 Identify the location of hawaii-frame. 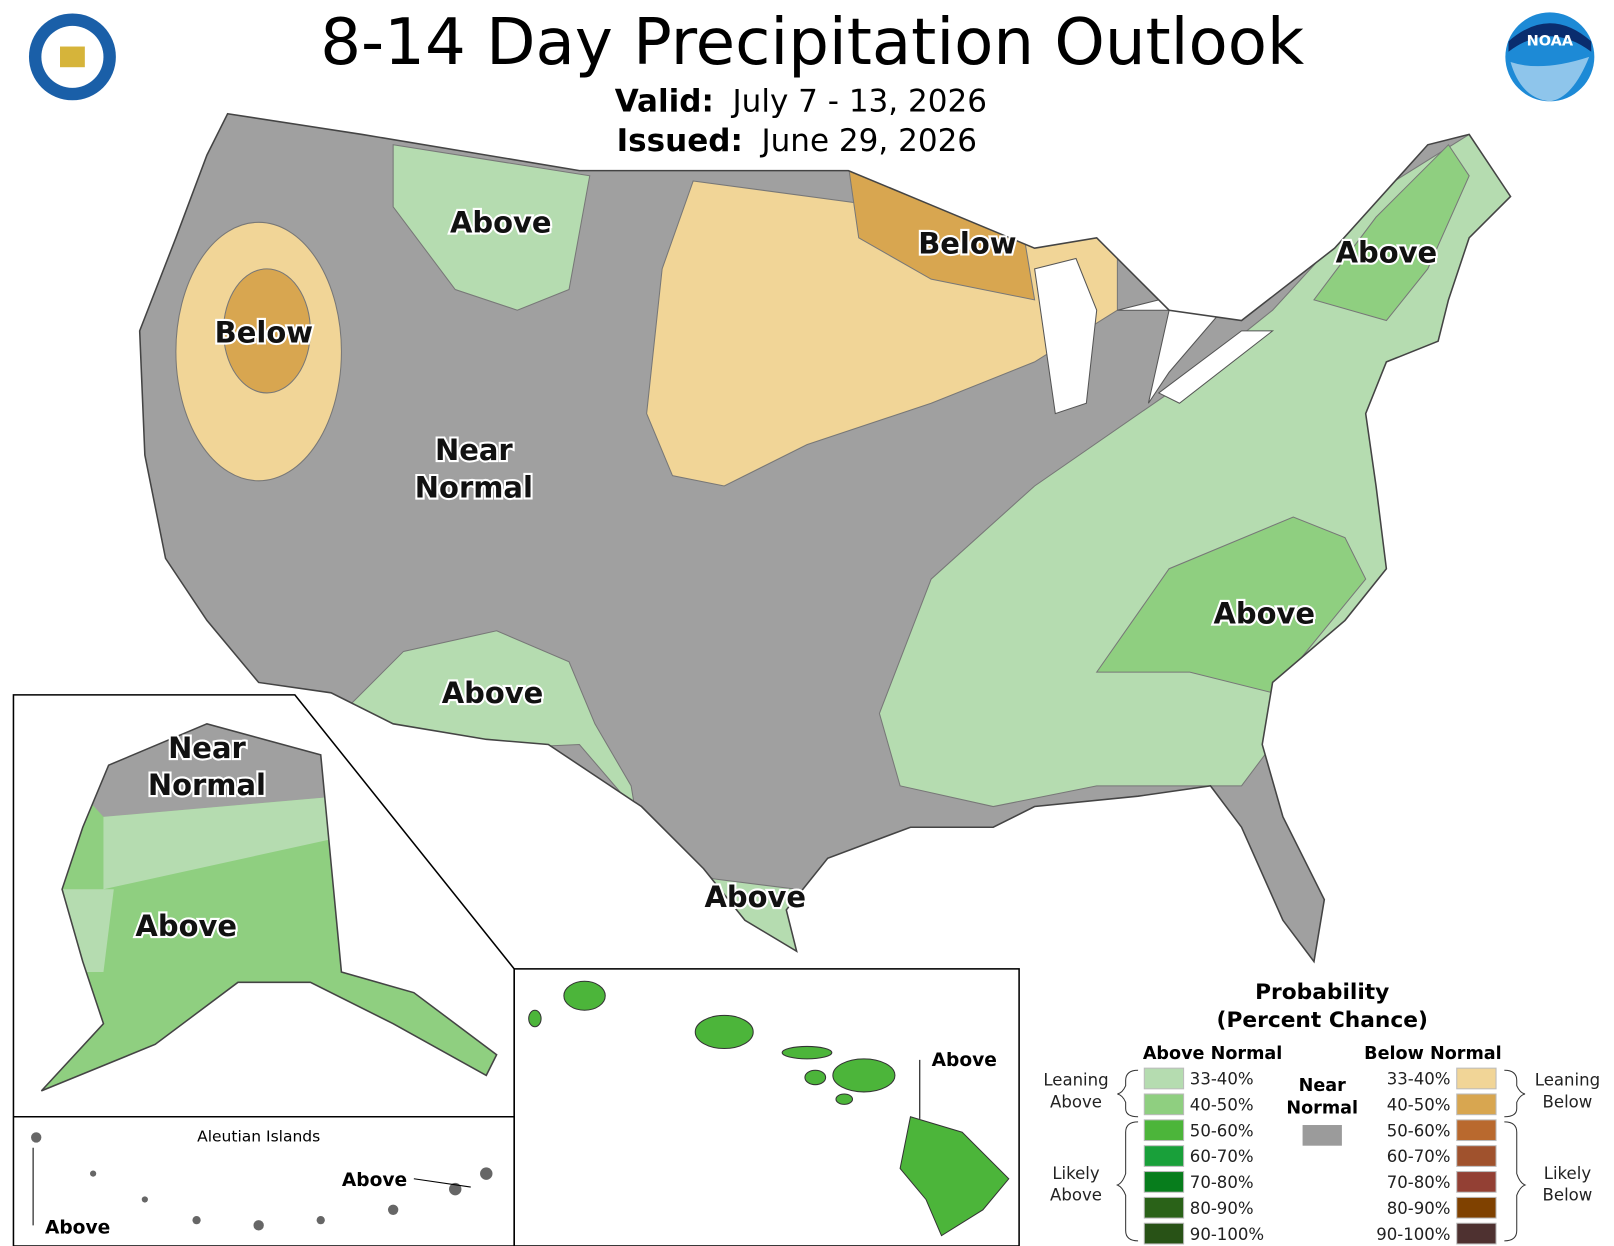
(766, 1107).